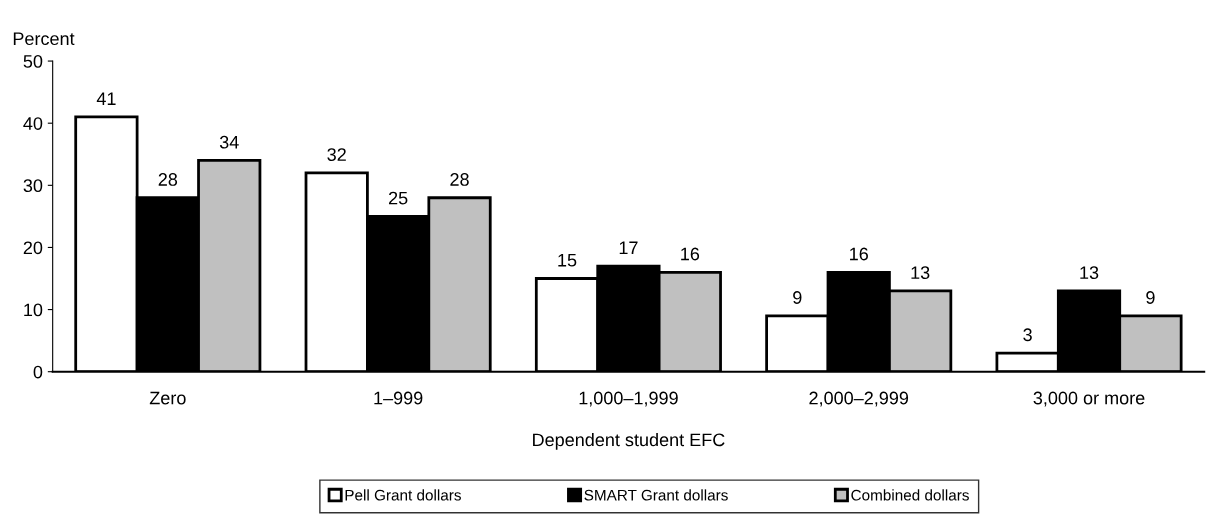  What do you see at coordinates (33, 186) in the screenshot?
I see `y-tick-label: 30` at bounding box center [33, 186].